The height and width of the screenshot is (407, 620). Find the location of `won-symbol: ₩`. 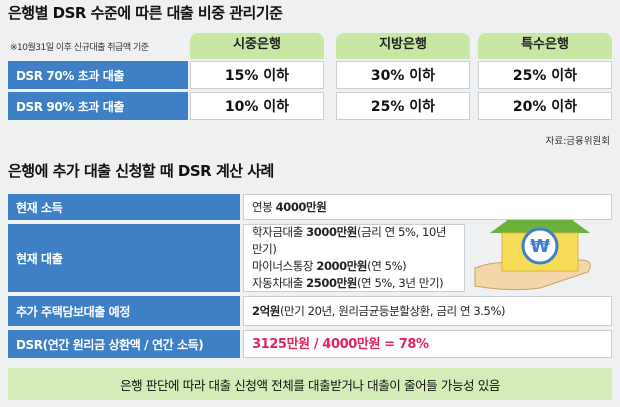

won-symbol: ₩ is located at coordinates (540, 246).